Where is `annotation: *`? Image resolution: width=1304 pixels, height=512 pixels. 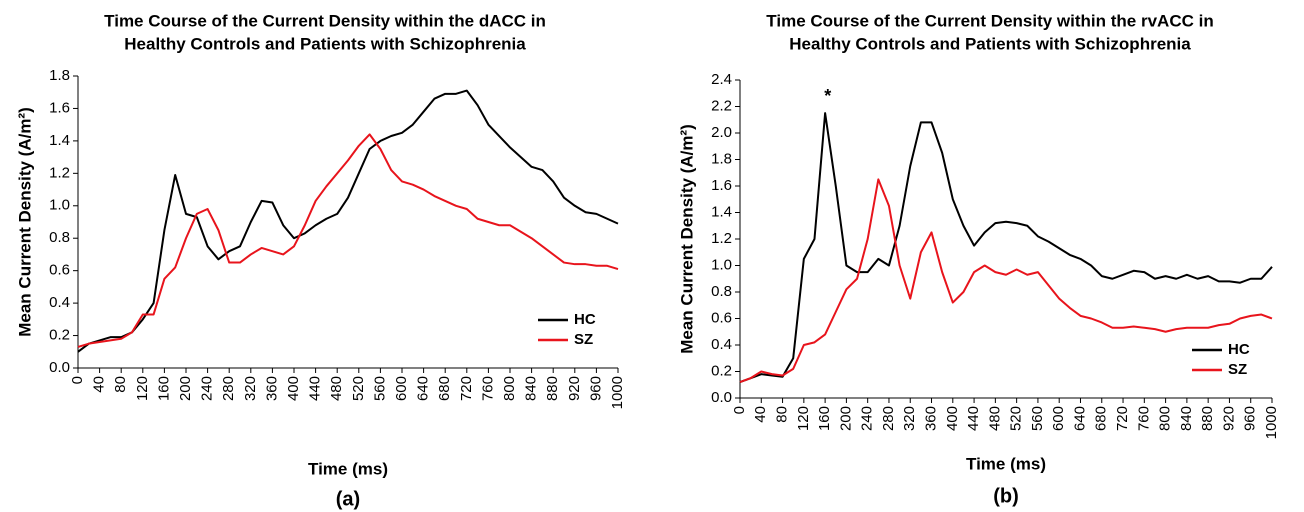 annotation: * is located at coordinates (827, 96).